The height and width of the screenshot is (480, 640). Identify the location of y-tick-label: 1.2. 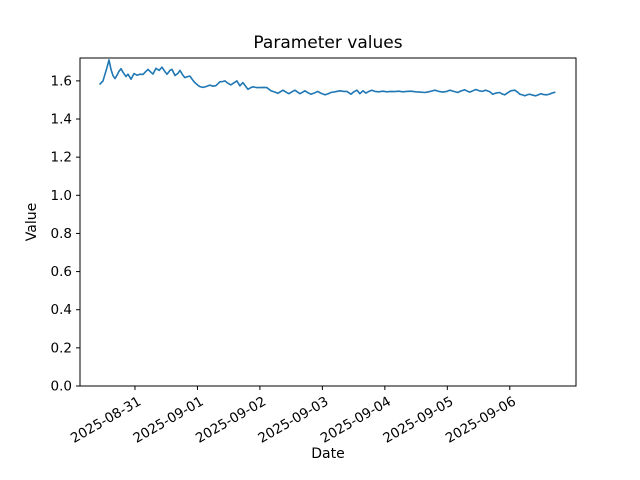
(61, 158).